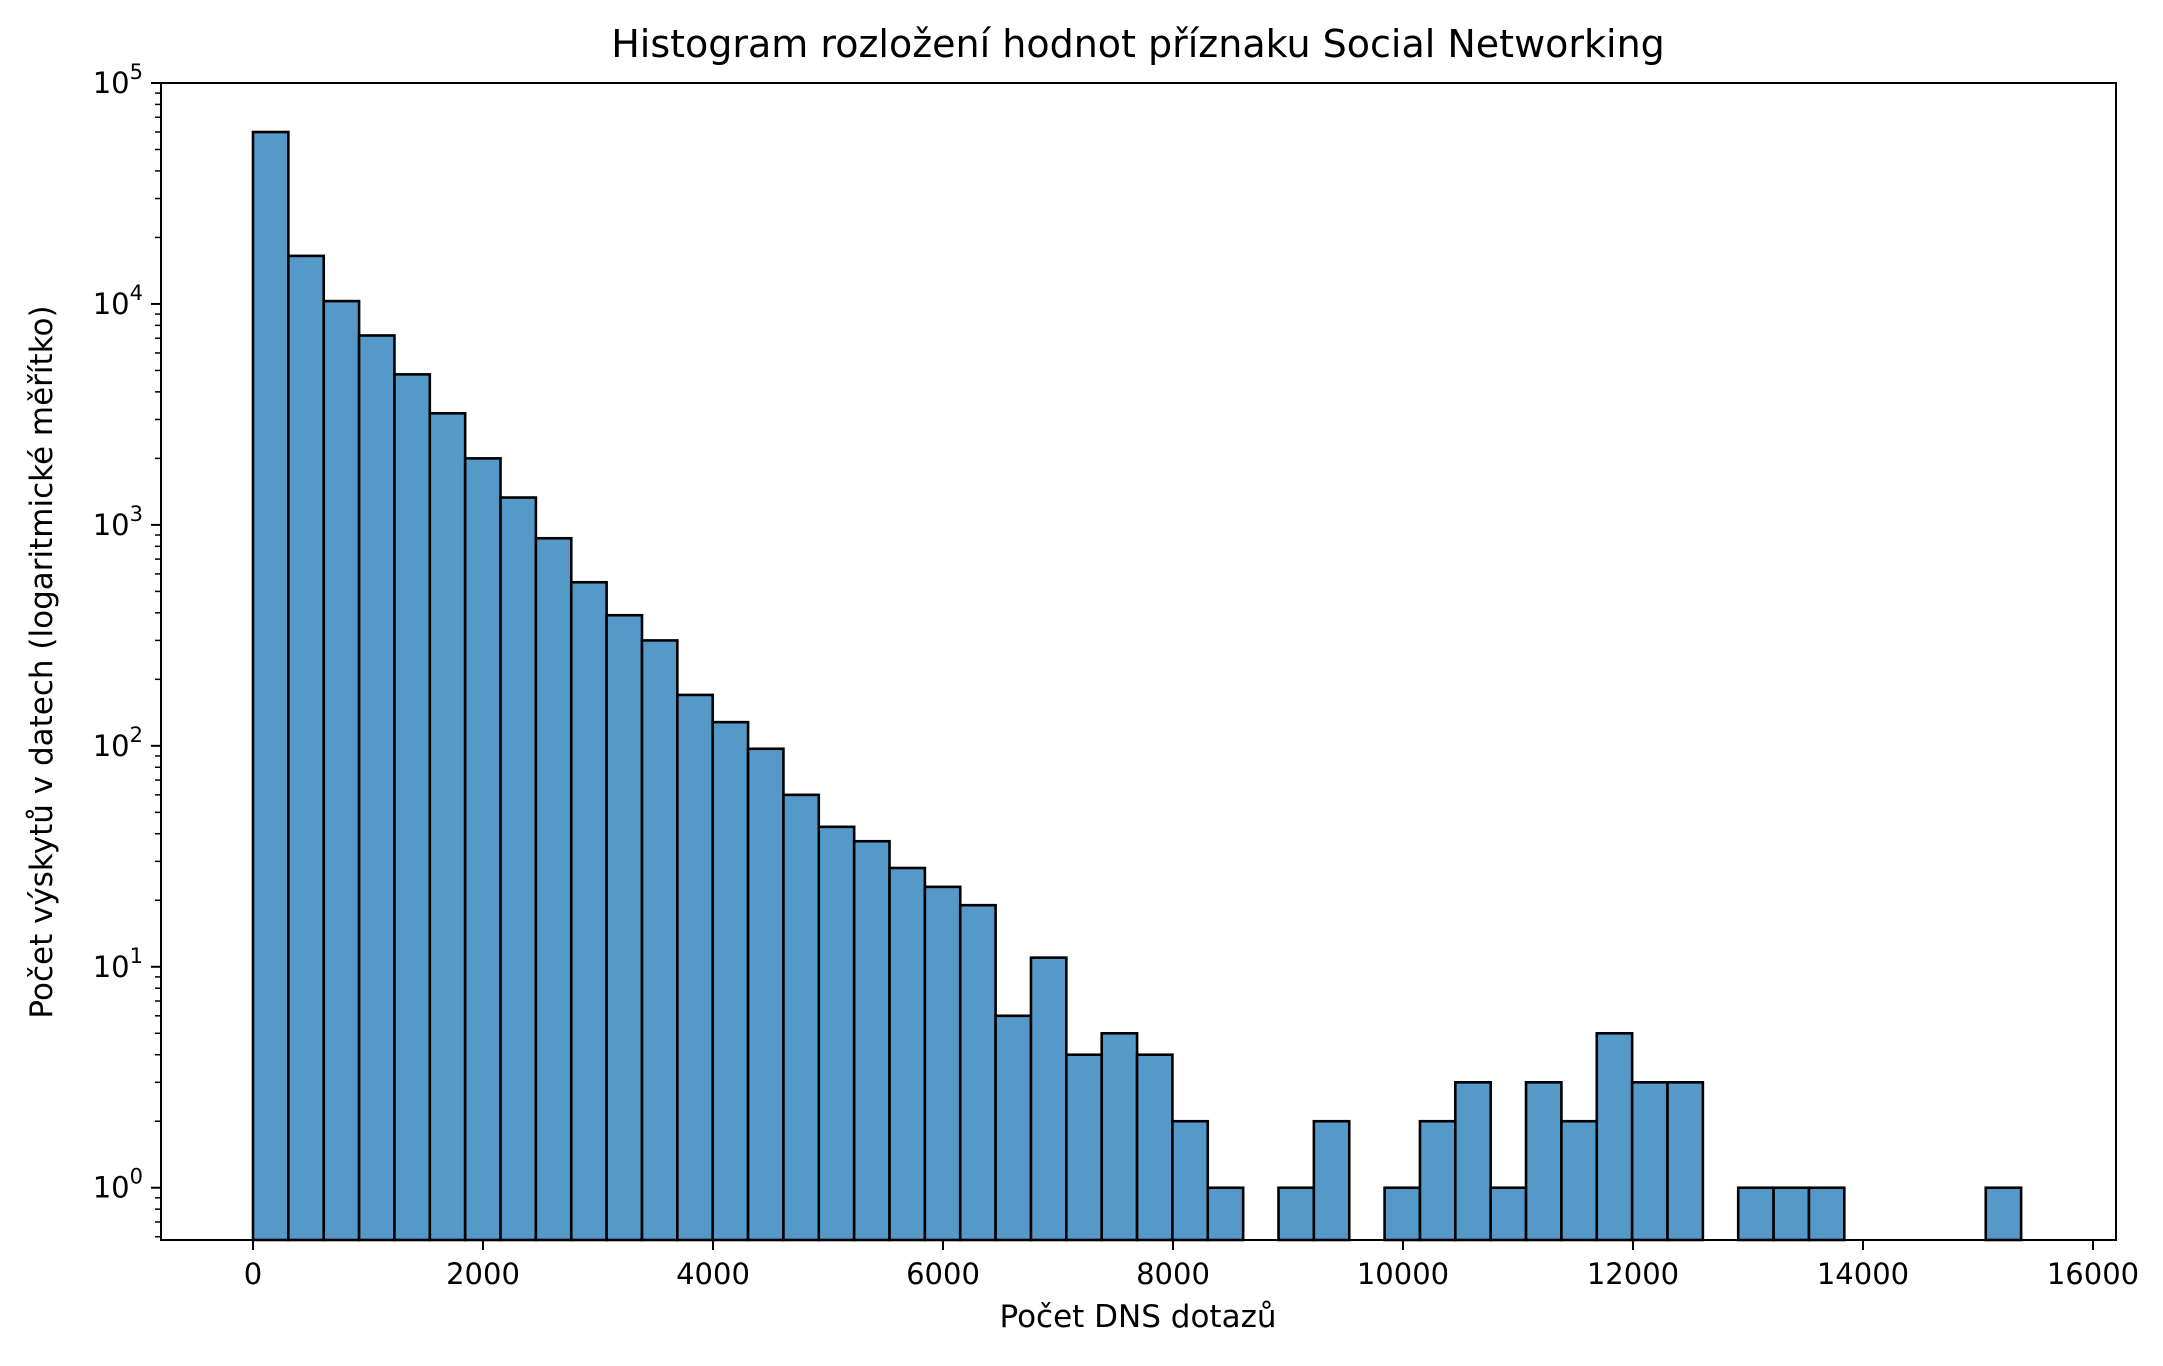 Image resolution: width=2163 pixels, height=1366 pixels. I want to click on x-tick-label: 8000, so click(1173, 1274).